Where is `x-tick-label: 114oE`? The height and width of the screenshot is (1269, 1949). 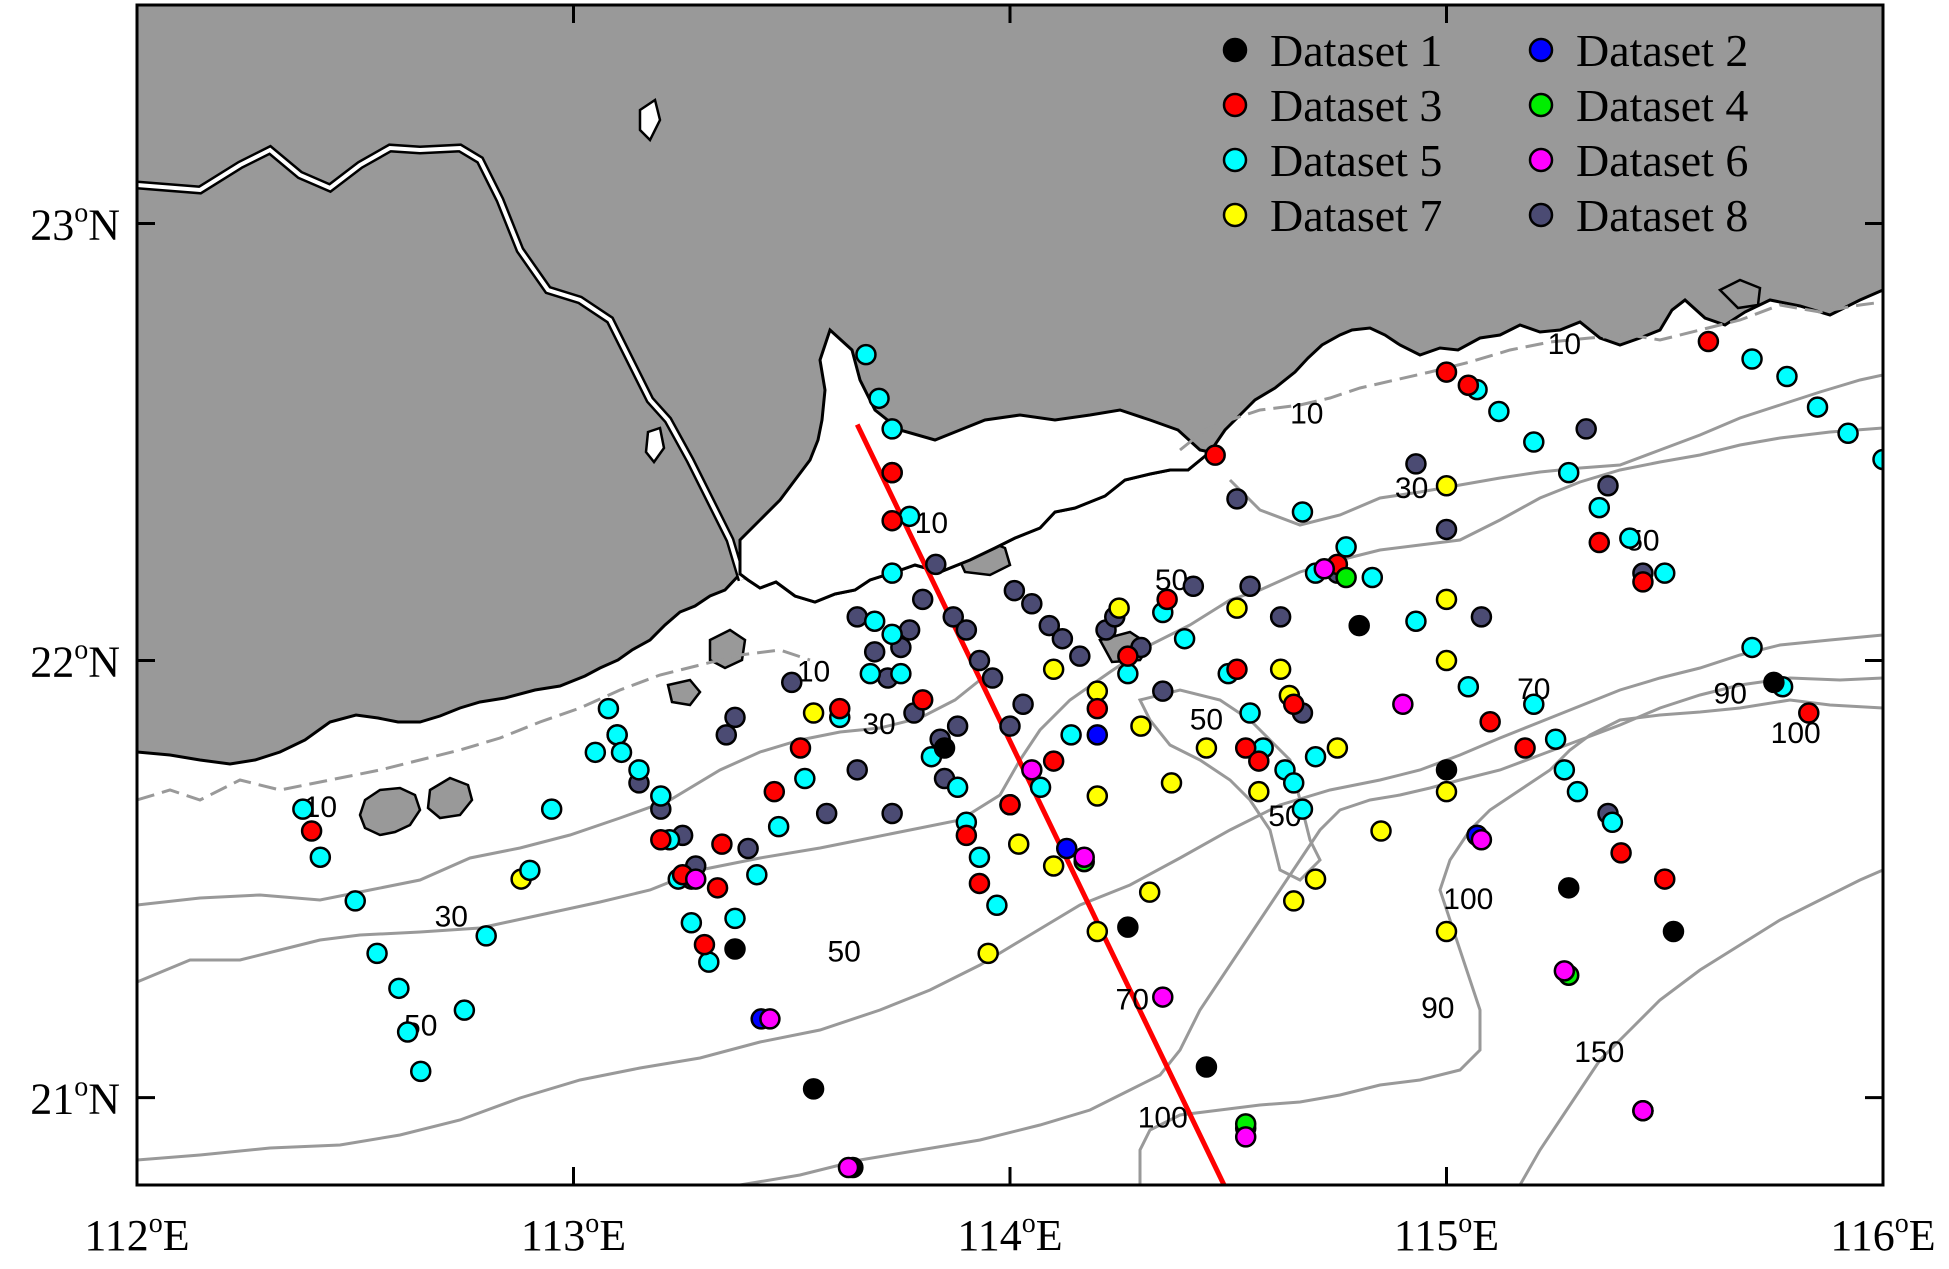
x-tick-label: 114oE is located at coordinates (1009, 1234).